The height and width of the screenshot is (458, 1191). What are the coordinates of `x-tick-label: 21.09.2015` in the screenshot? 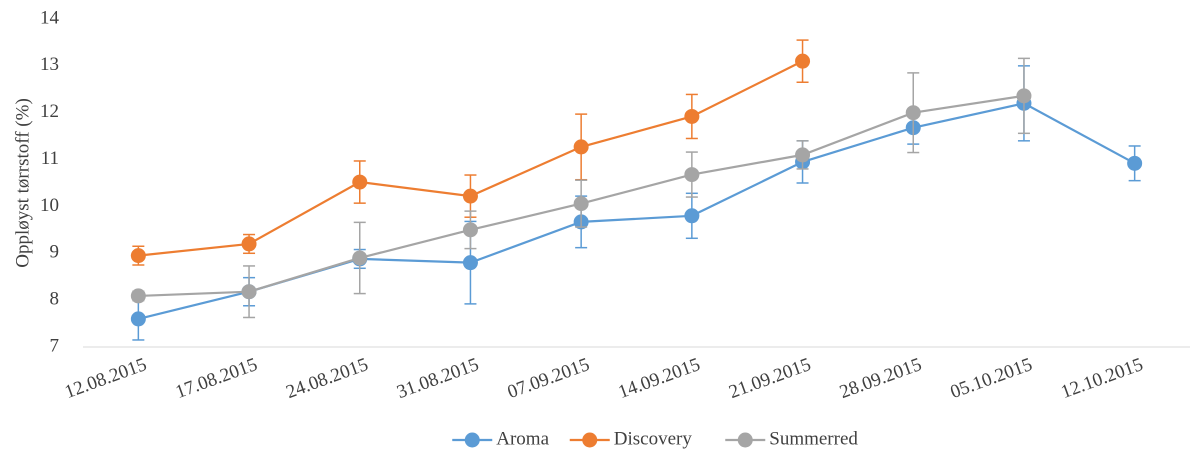 It's located at (770, 378).